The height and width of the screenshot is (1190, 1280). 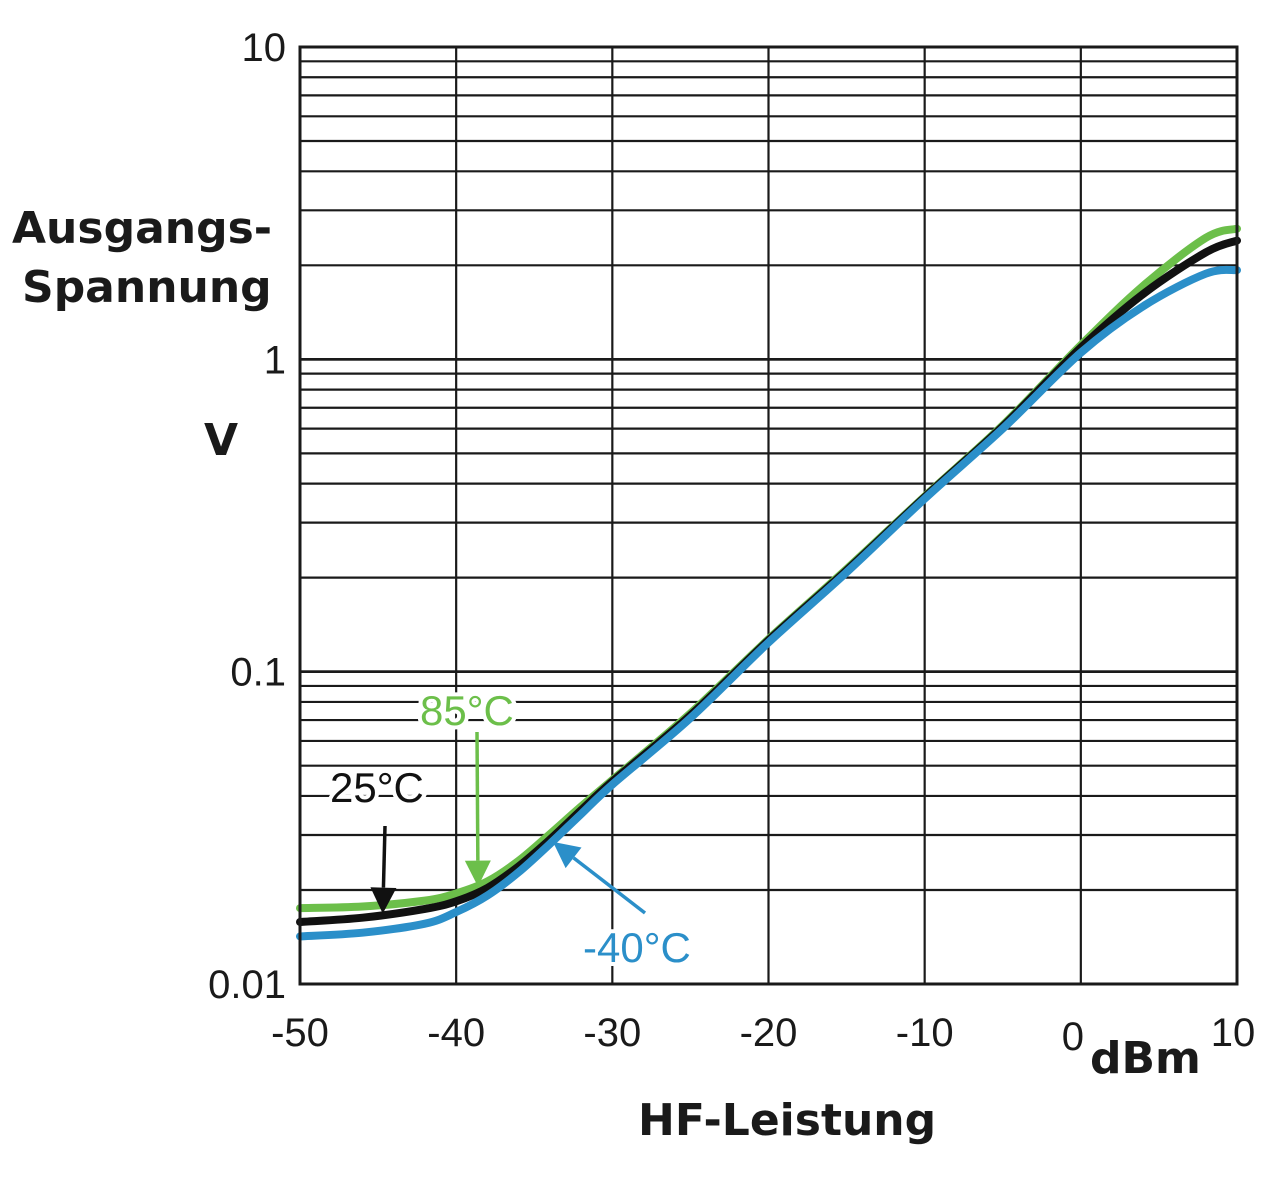 I want to click on x-tick-label: 10, so click(x=1233, y=1033).